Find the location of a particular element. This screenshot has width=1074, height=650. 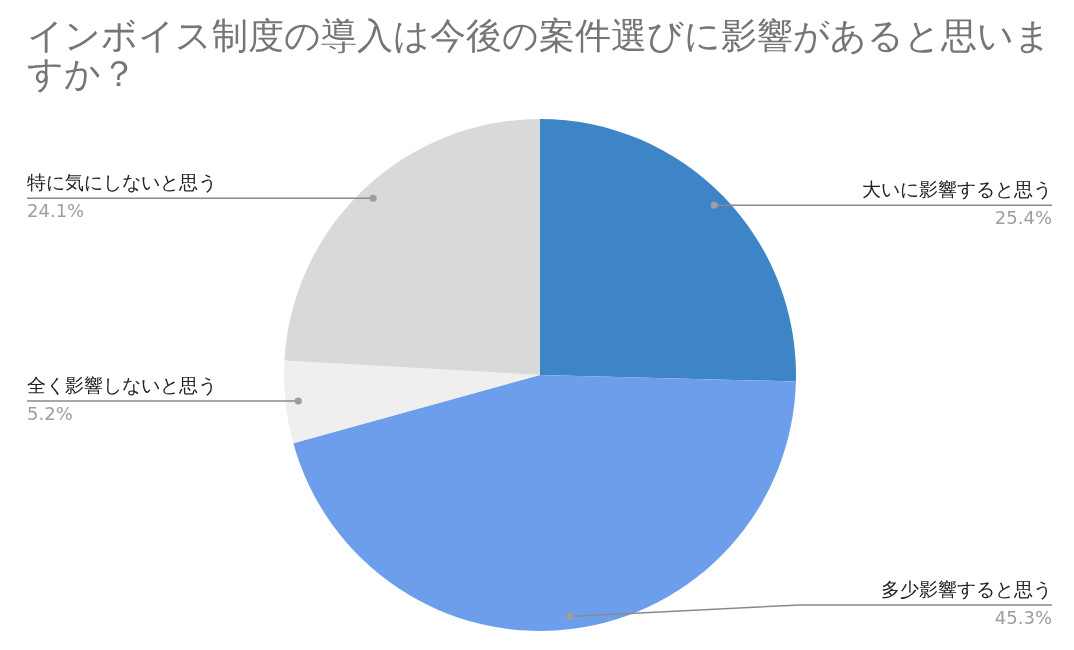

slice-label: 全く影響しないと思う is located at coordinates (122, 384).